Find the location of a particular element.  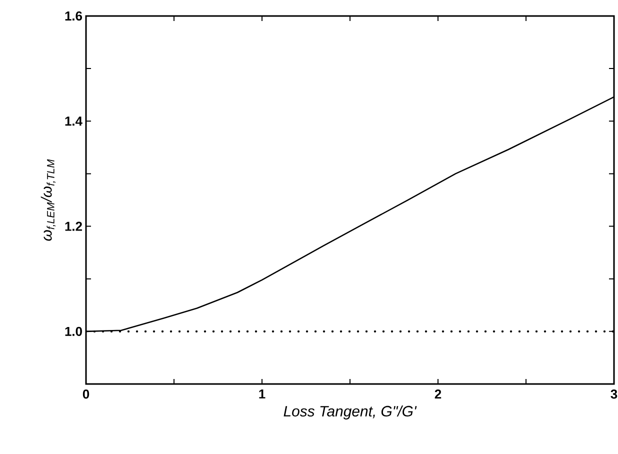

y-tick-label: 1.4 is located at coordinates (73, 121).